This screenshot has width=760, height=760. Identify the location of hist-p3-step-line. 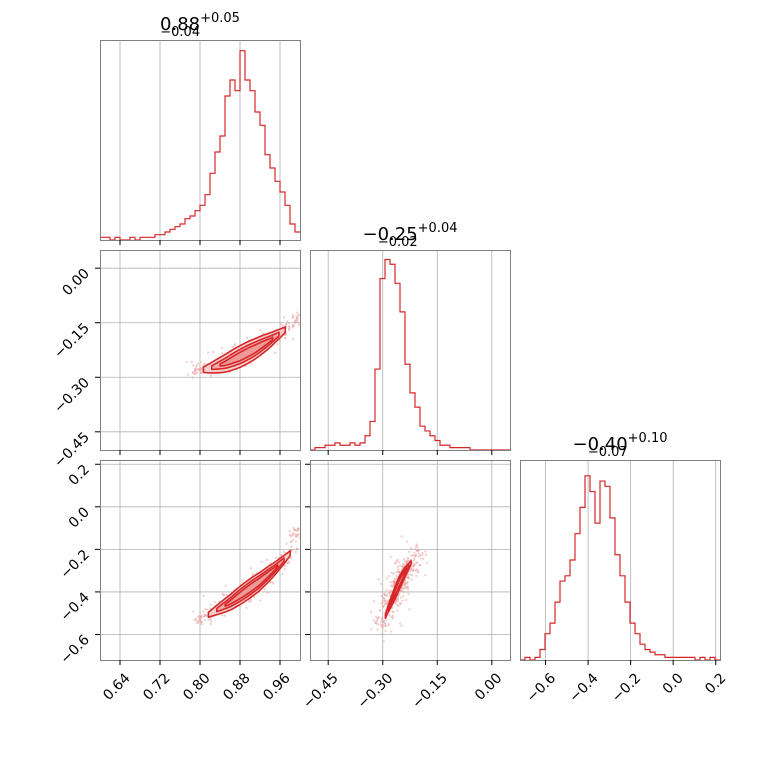
(620, 568).